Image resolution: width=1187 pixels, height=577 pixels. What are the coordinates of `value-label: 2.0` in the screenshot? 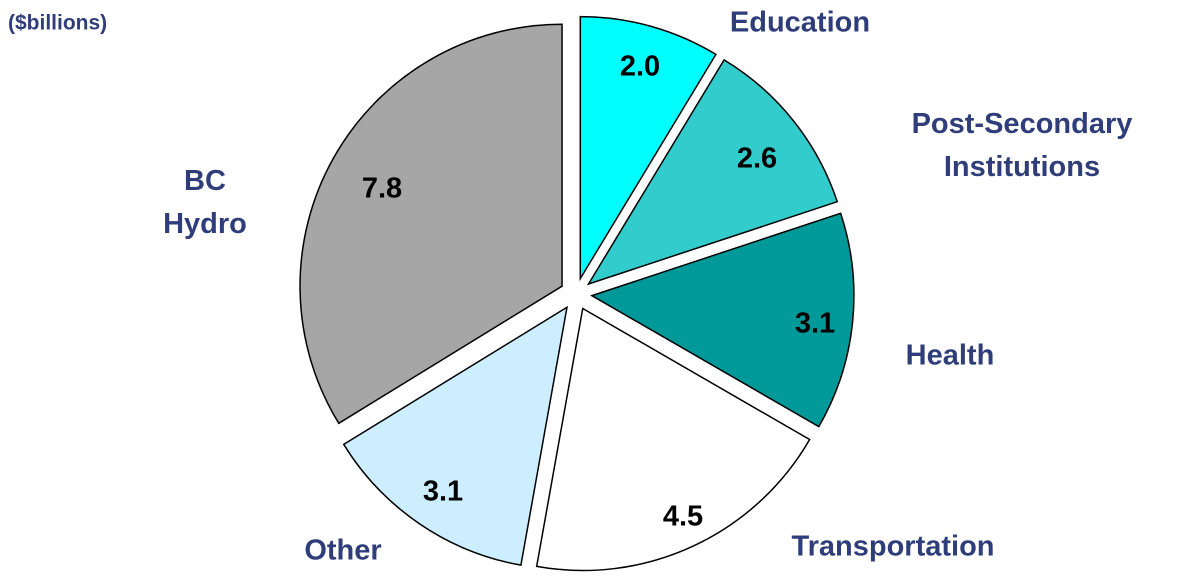 It's located at (640, 67).